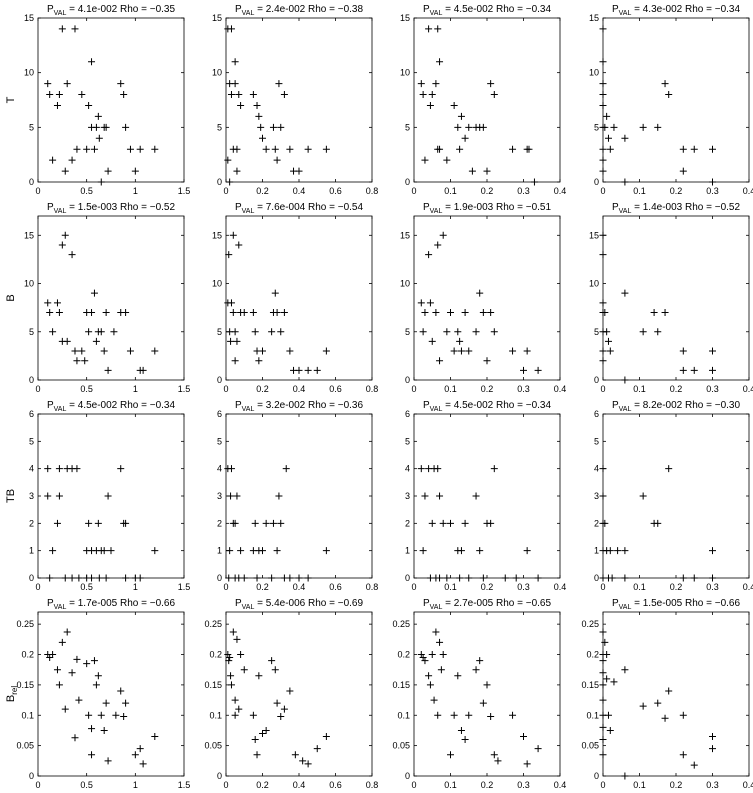 This screenshot has width=753, height=793. What do you see at coordinates (487, 604) in the screenshot?
I see `subplot-title: PVAL = 2.7e-005 Rho = −0.65` at bounding box center [487, 604].